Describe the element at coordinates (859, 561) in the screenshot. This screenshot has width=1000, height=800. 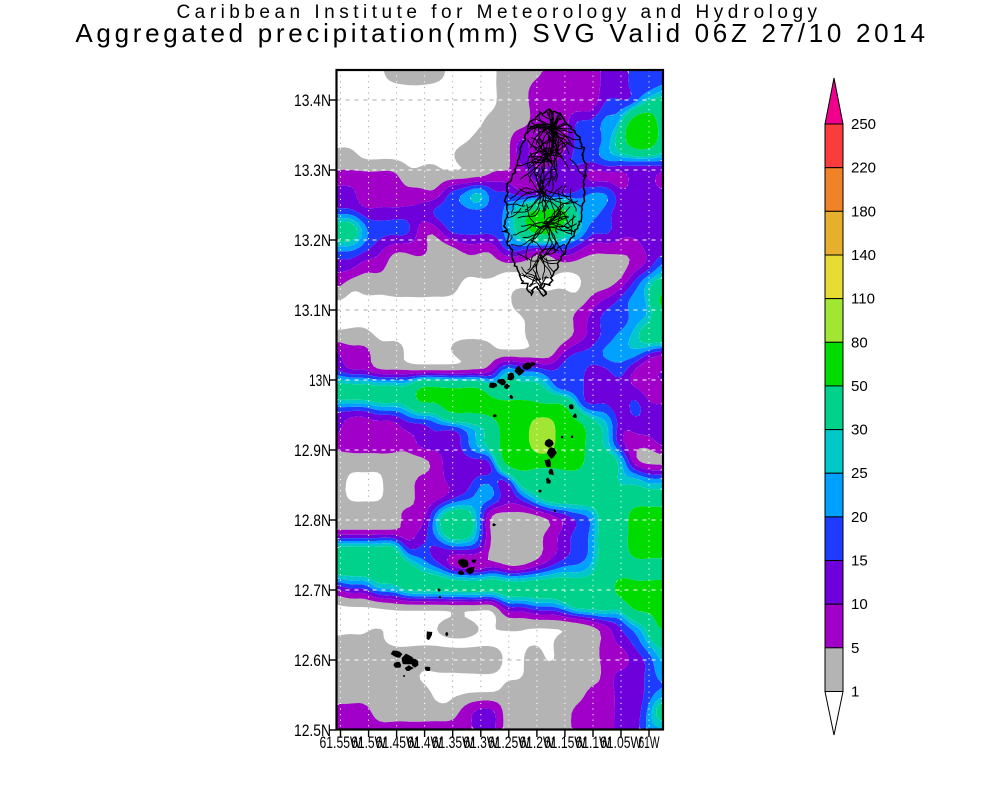
I see `svg-text: 15` at that location.